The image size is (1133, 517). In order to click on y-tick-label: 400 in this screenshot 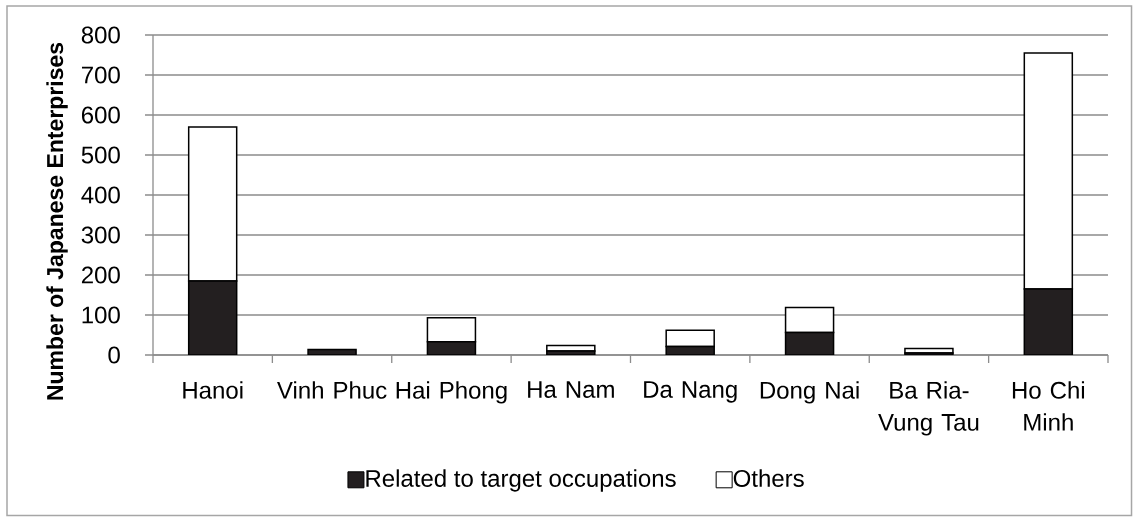, I will do `click(100, 195)`.